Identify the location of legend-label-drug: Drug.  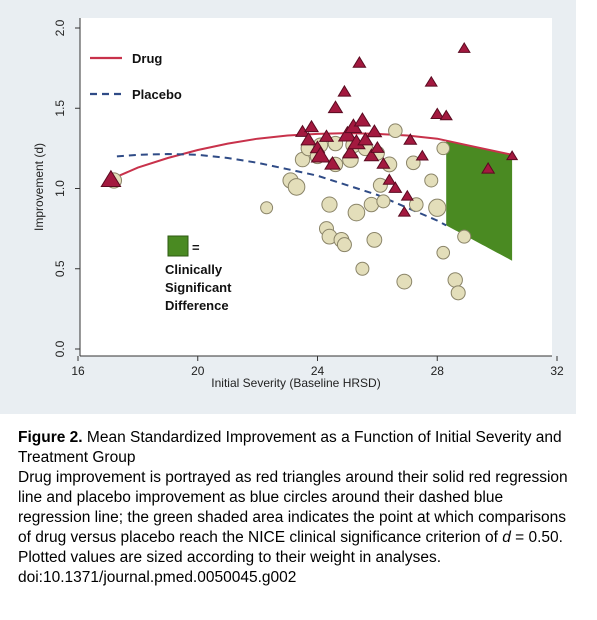
(147, 58).